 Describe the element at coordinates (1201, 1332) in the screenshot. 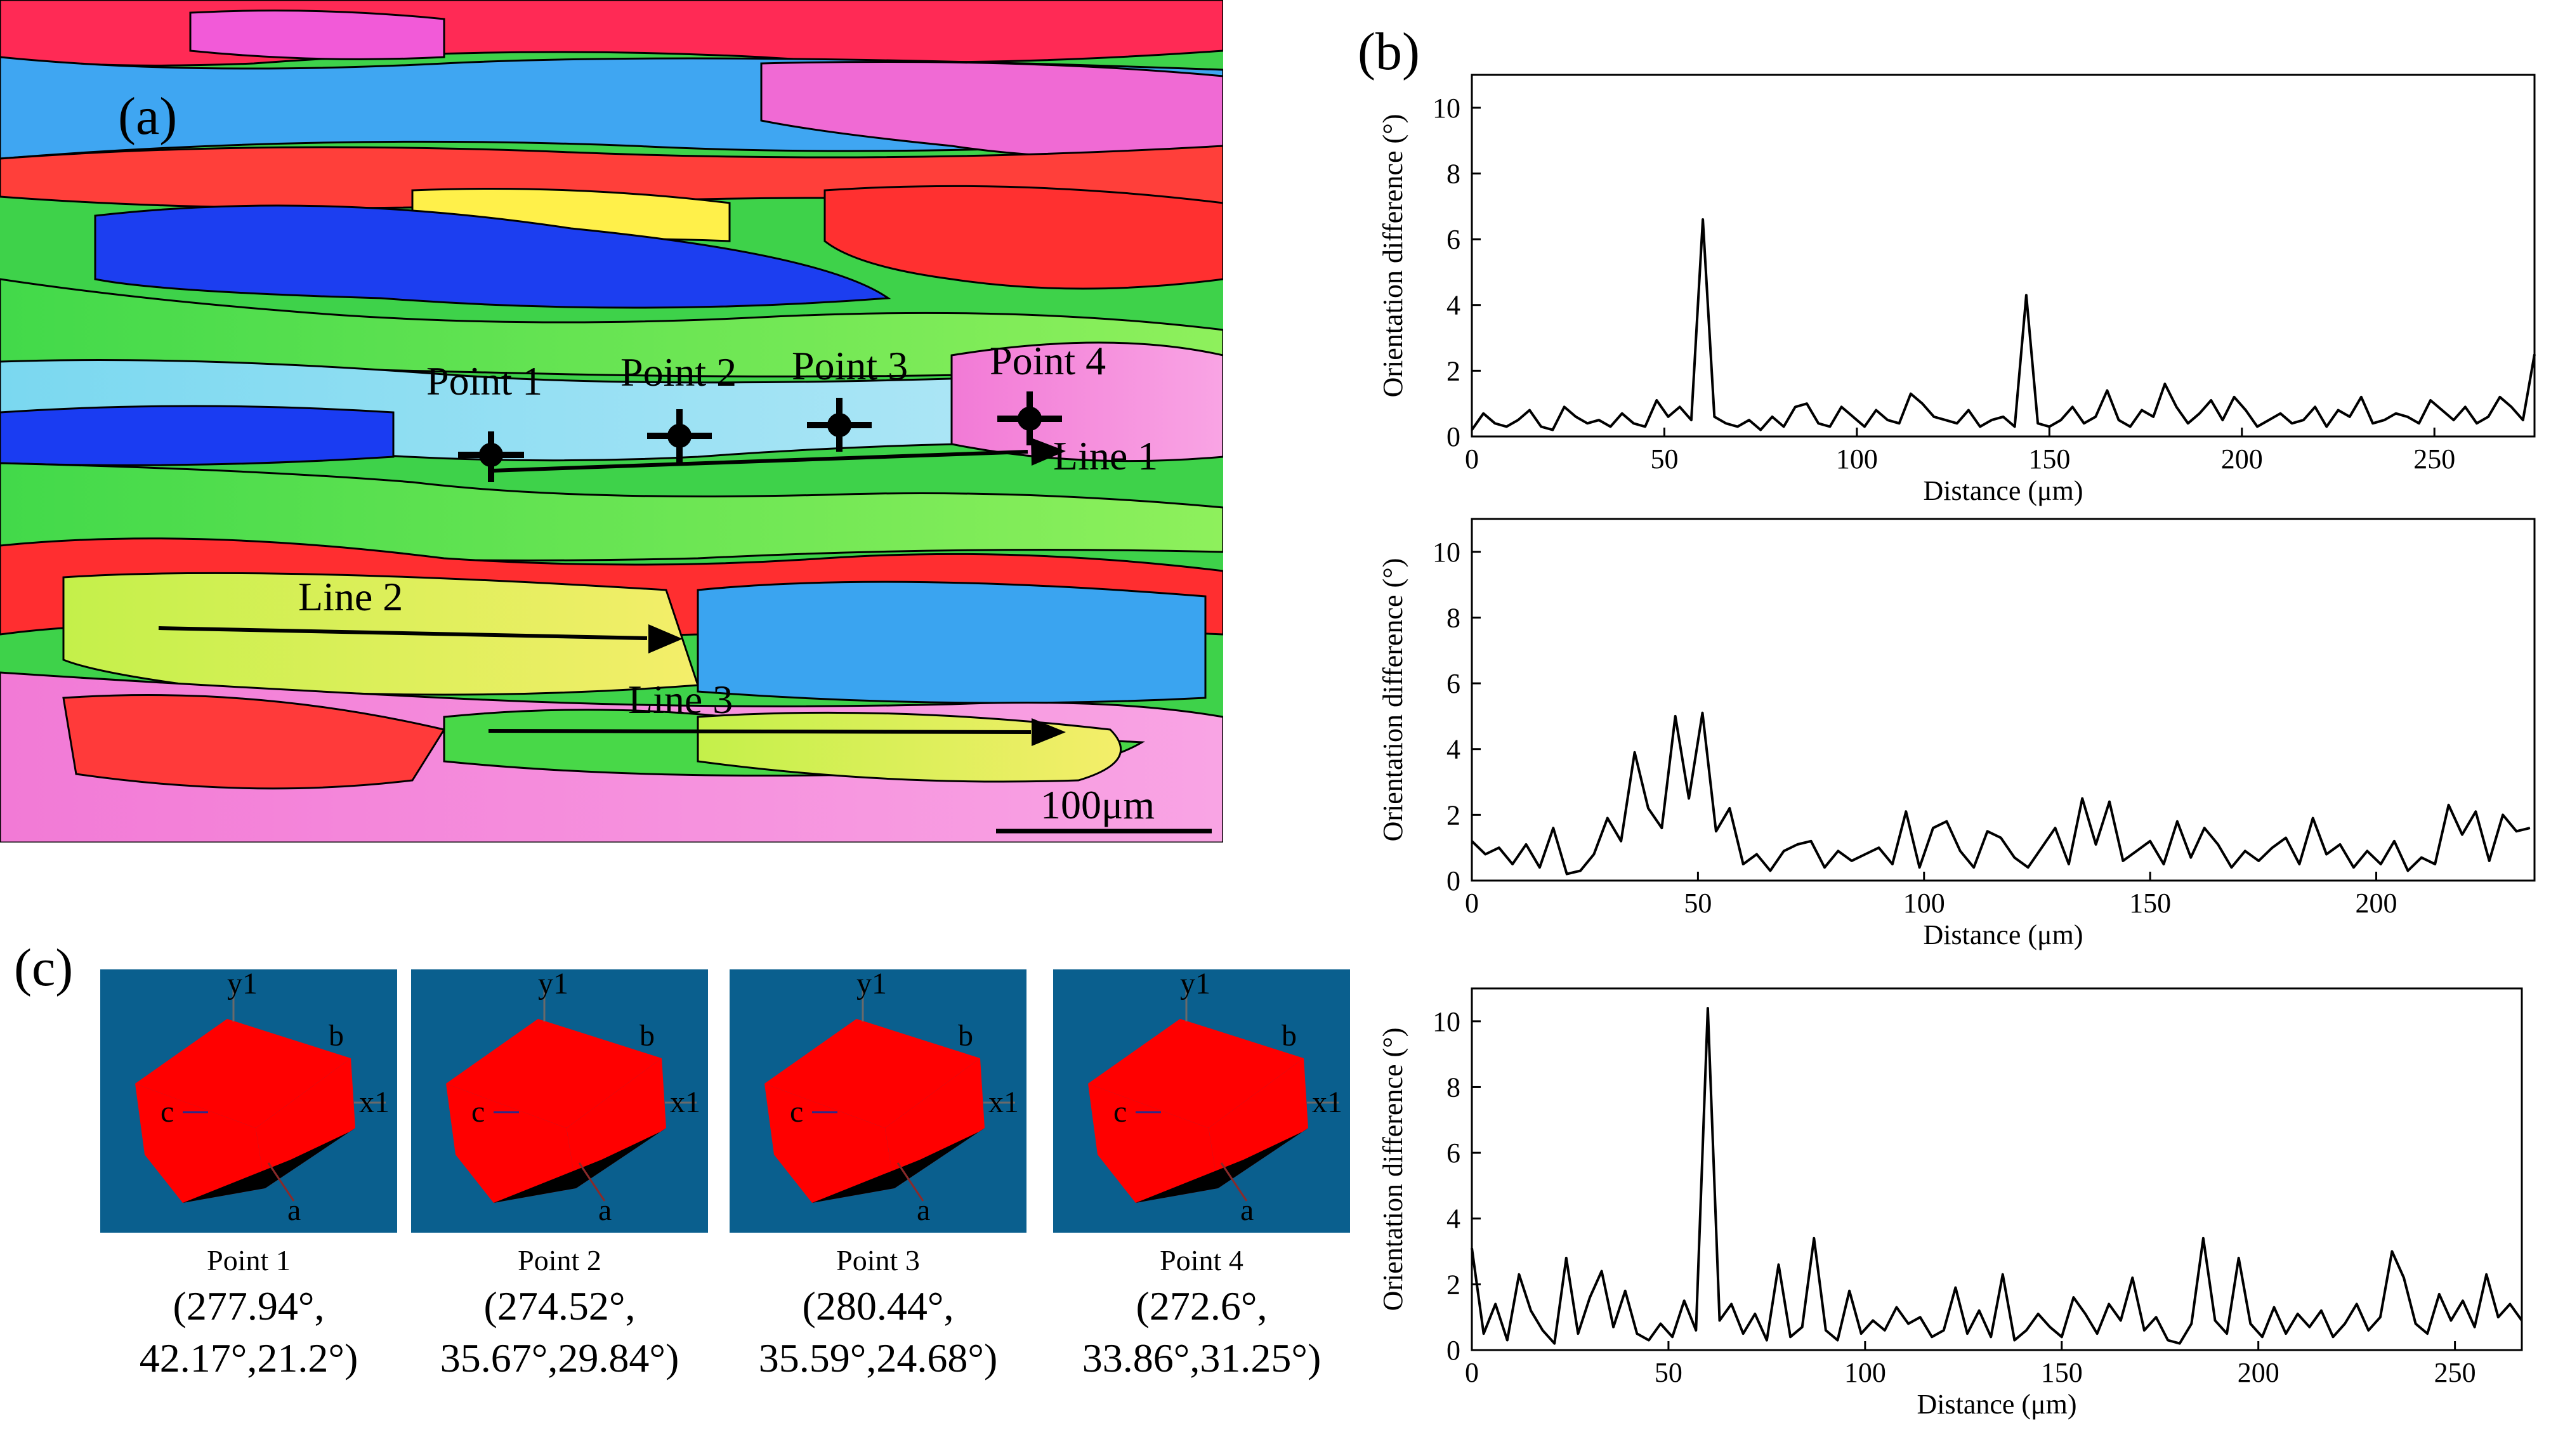

I see `cube-euler-angles: (272.6°, 33.86°,31.25°)` at that location.